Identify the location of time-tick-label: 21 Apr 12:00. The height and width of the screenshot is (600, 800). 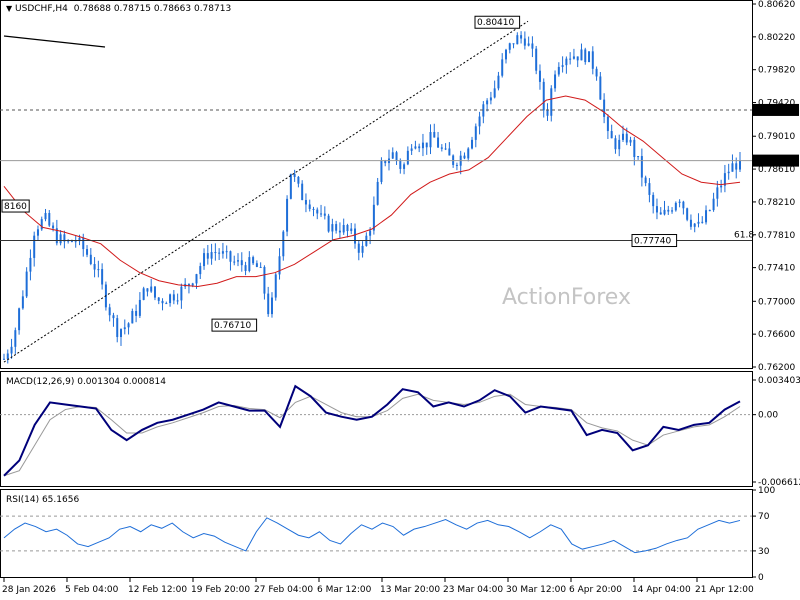
(724, 590).